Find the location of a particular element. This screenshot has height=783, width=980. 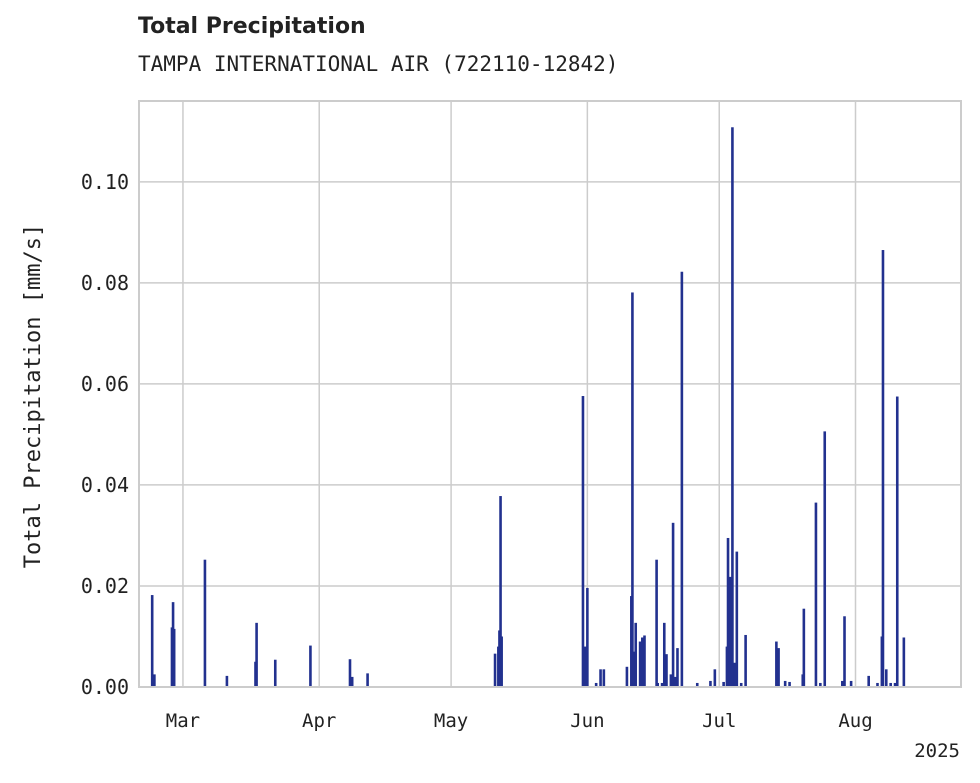

x-tick-label: Jul is located at coordinates (719, 721).